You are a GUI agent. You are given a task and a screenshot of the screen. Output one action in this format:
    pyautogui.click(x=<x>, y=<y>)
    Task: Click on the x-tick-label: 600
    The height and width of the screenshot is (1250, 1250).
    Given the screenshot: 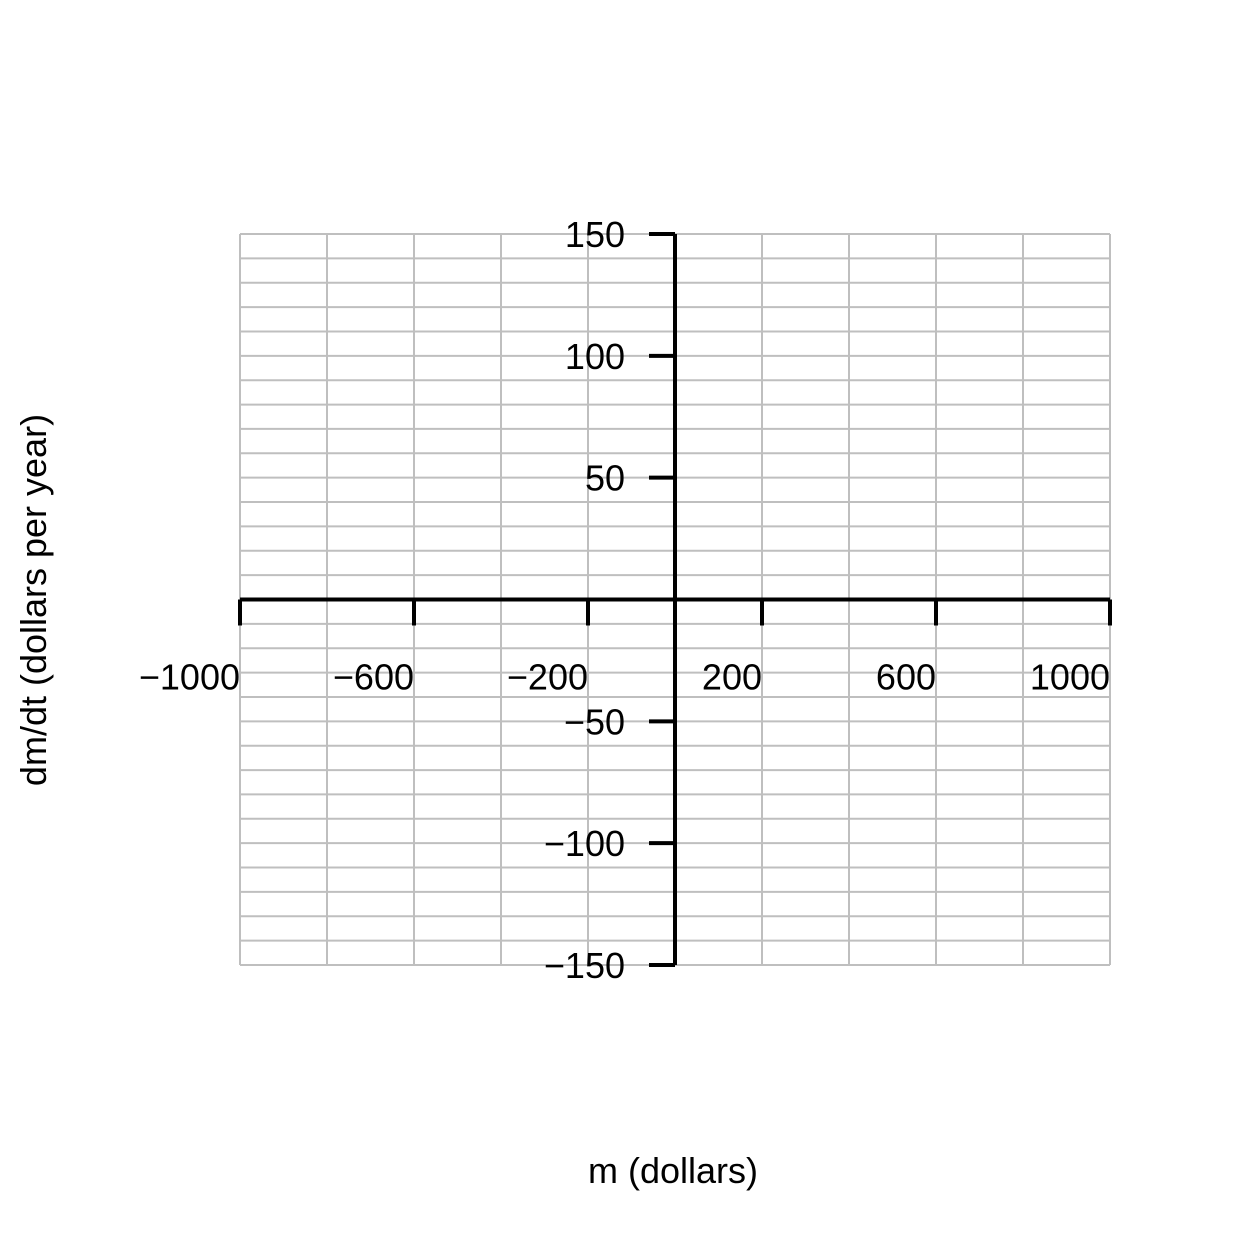 What is the action you would take?
    pyautogui.click(x=906, y=677)
    